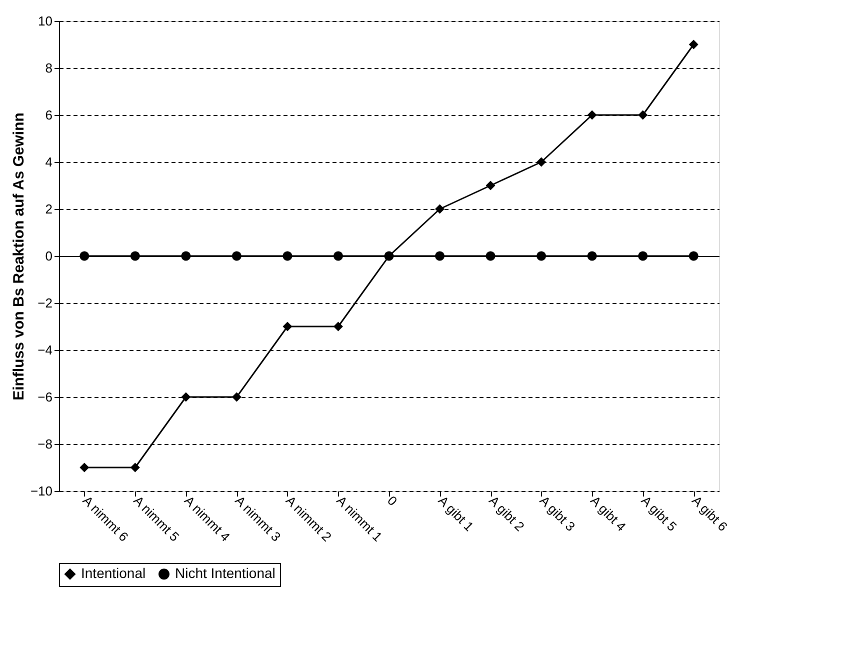 The height and width of the screenshot is (658, 851). I want to click on x-tick-label: A gibt 3, so click(557, 513).